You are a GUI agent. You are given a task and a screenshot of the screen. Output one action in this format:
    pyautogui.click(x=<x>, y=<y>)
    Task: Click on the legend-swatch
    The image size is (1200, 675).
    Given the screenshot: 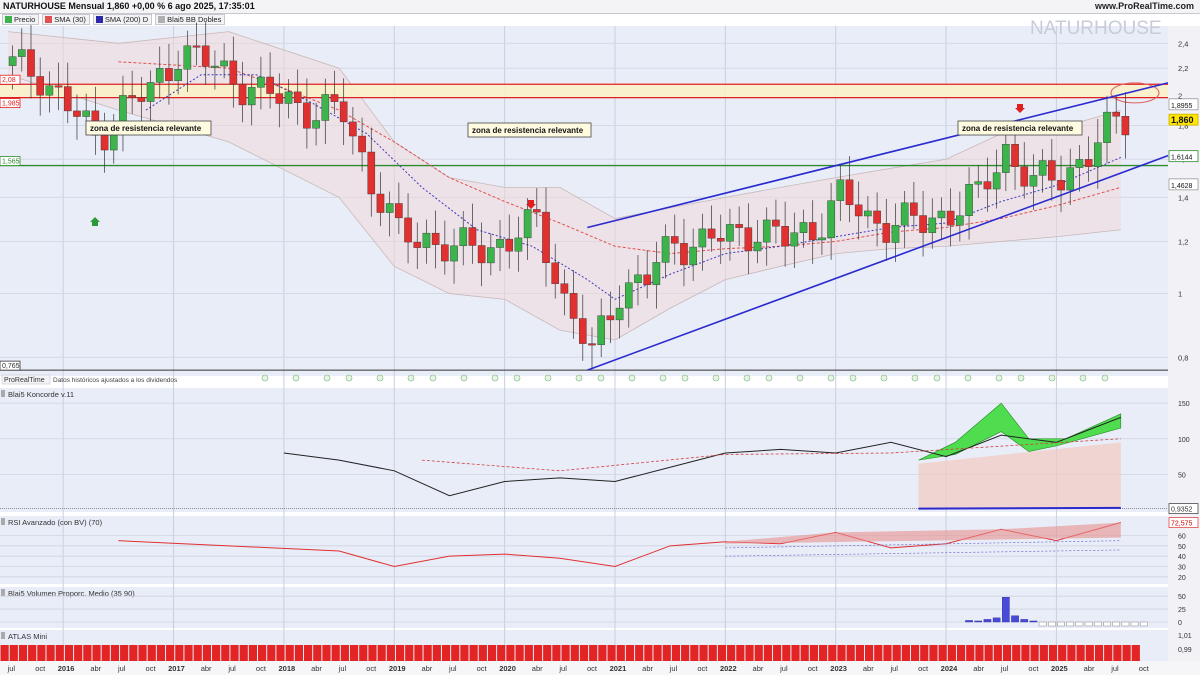 What is the action you would take?
    pyautogui.click(x=8, y=19)
    